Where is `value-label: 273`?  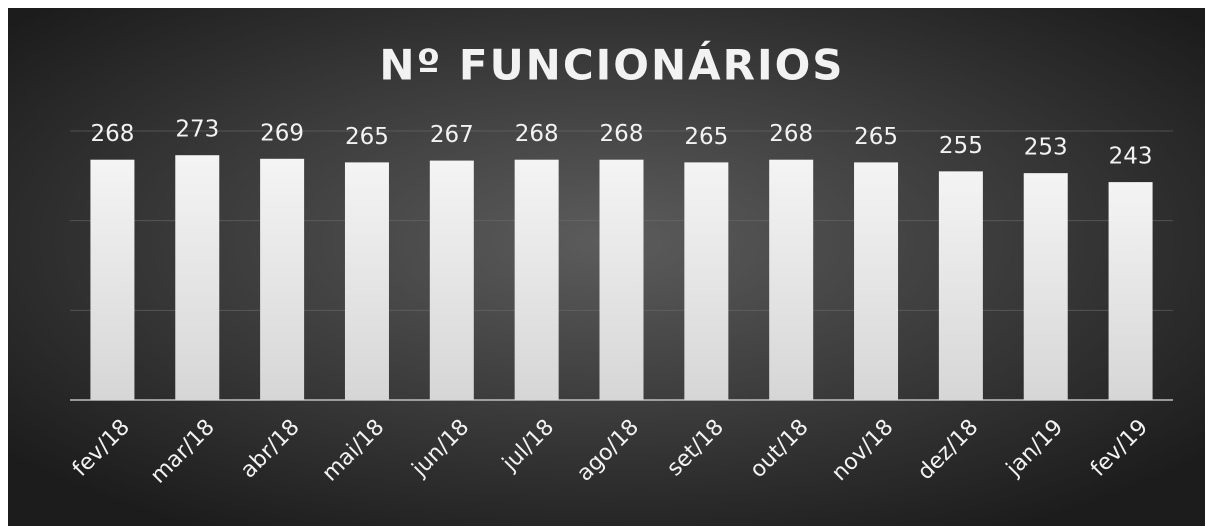 value-label: 273 is located at coordinates (197, 130).